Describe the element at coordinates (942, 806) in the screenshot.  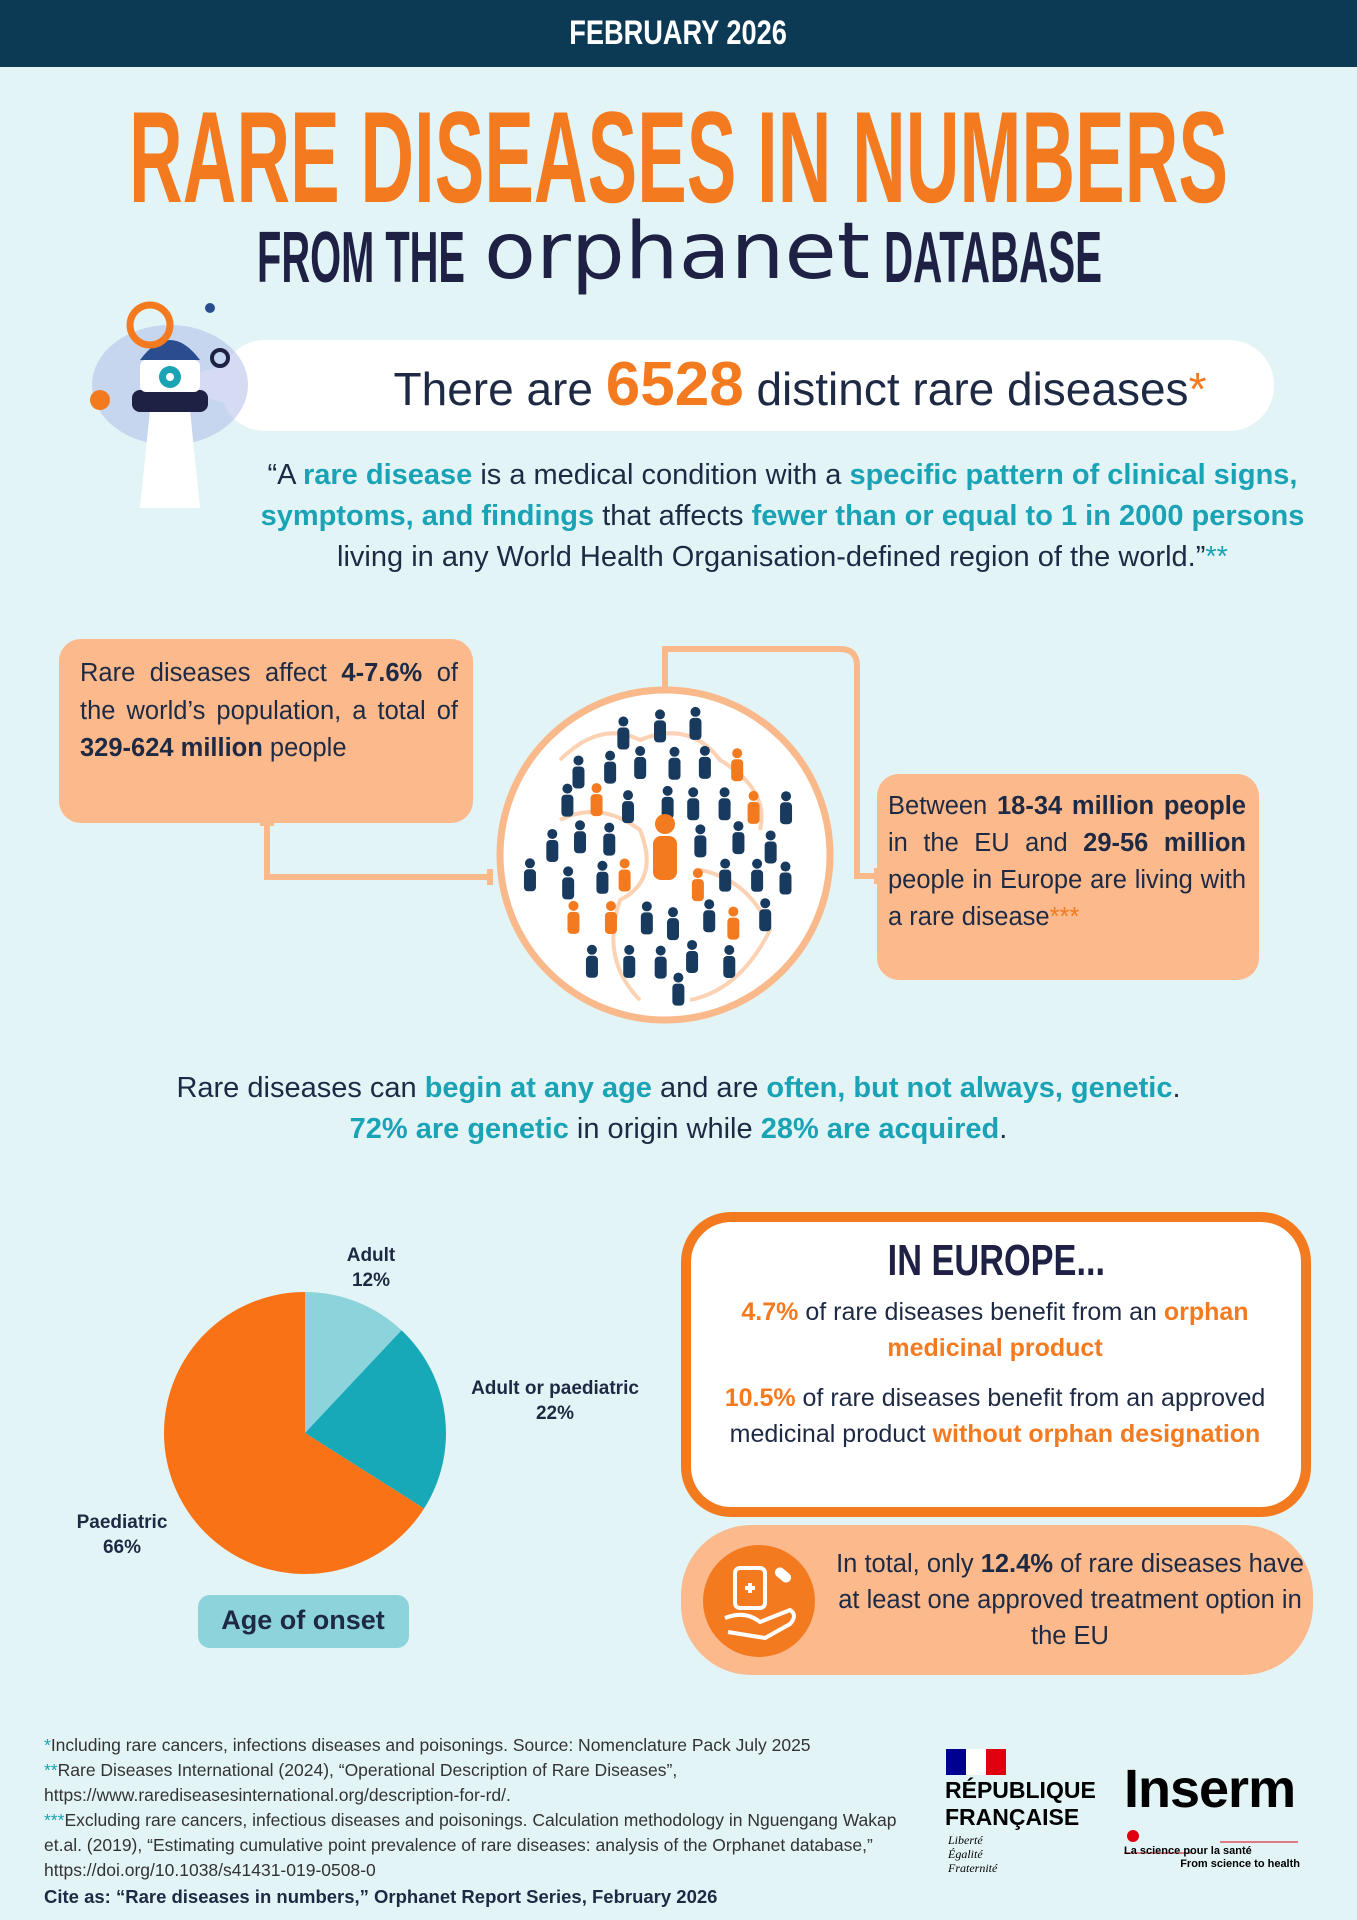
I see `text-run: Between` at that location.